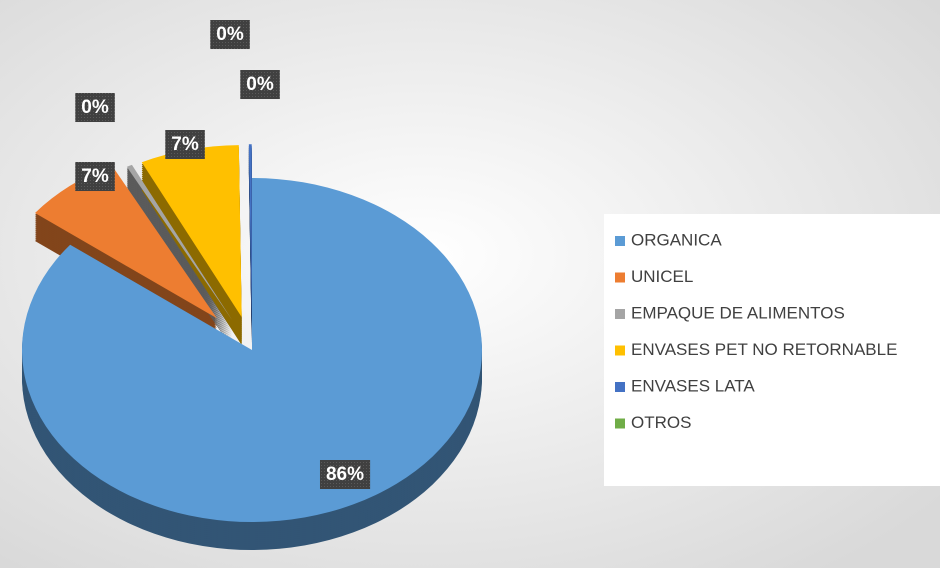 The image size is (940, 568). What do you see at coordinates (738, 312) in the screenshot?
I see `legend-label: EMPAQUE DE ALIMENTOS` at bounding box center [738, 312].